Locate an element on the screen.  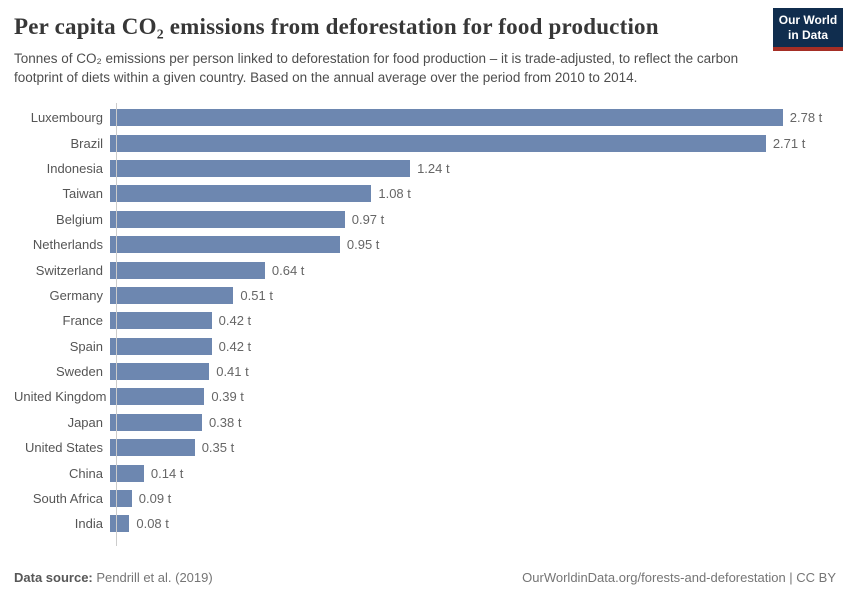
plot-area: 0.08 t is located at coordinates (480, 523).